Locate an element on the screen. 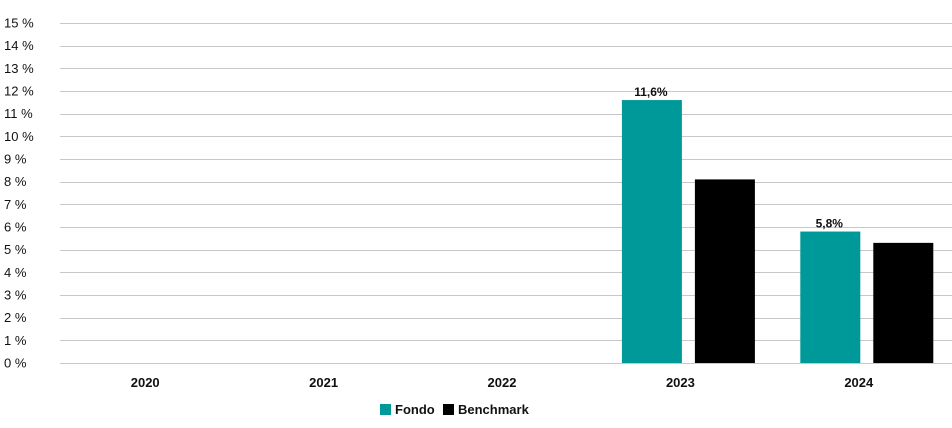  y-tick-label: 3 % is located at coordinates (15, 295).